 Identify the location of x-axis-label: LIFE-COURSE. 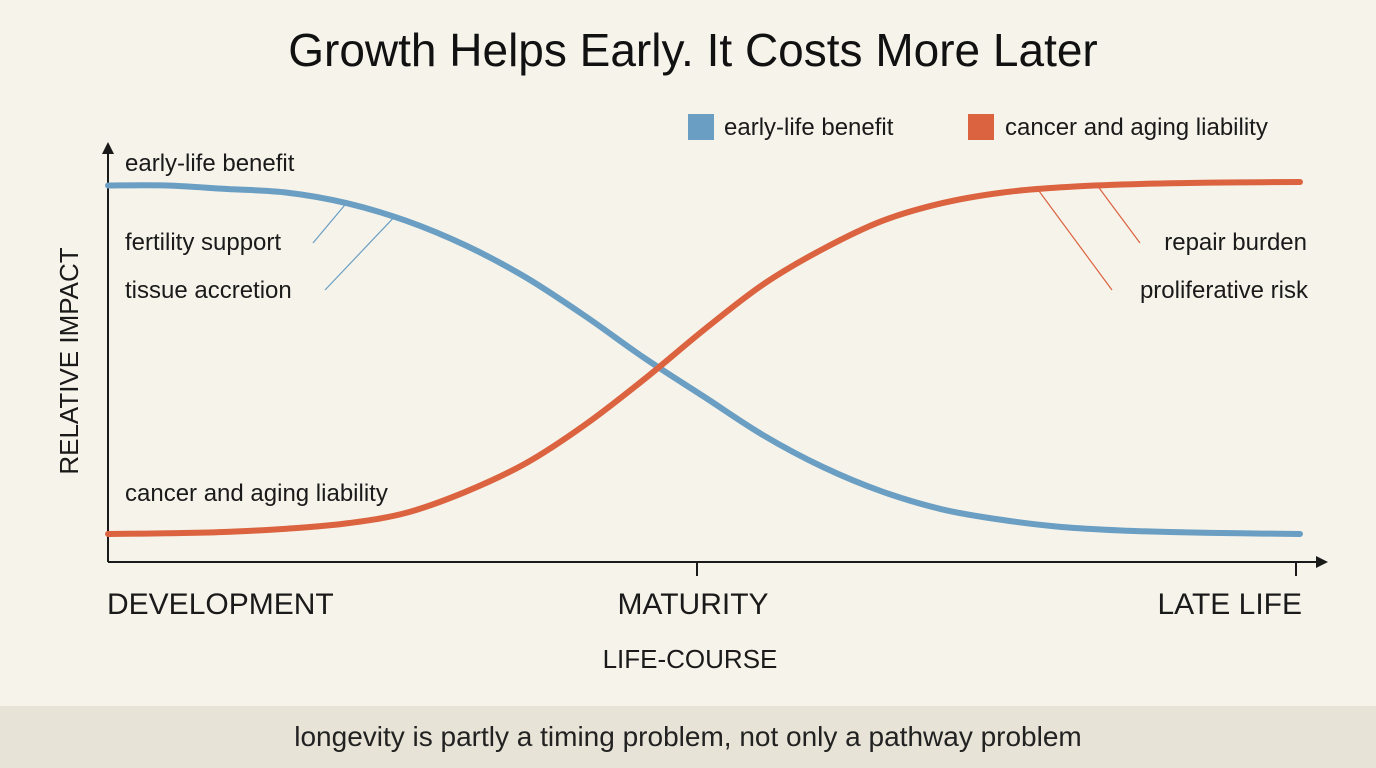
(690, 659).